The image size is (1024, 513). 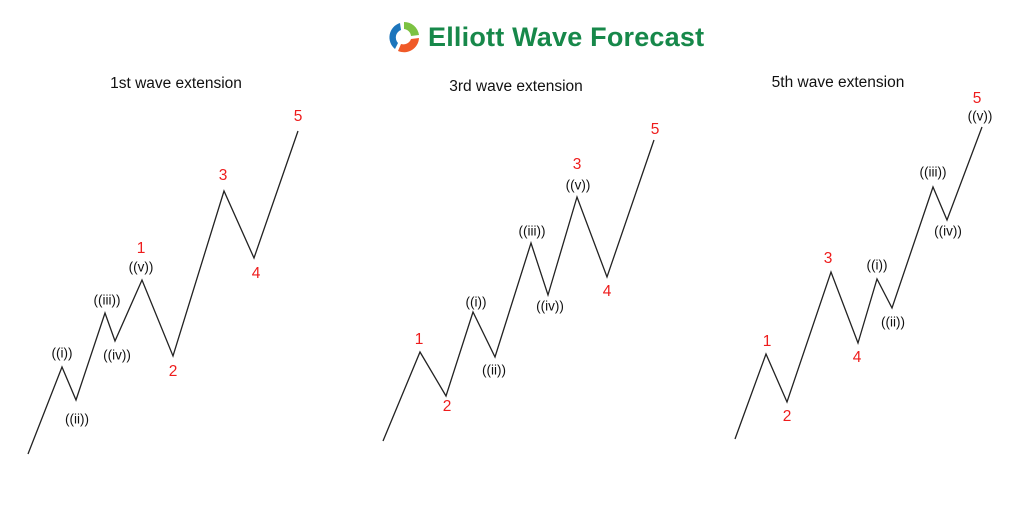 What do you see at coordinates (566, 36) in the screenshot?
I see `logo-text: Elliott Wave Forecast` at bounding box center [566, 36].